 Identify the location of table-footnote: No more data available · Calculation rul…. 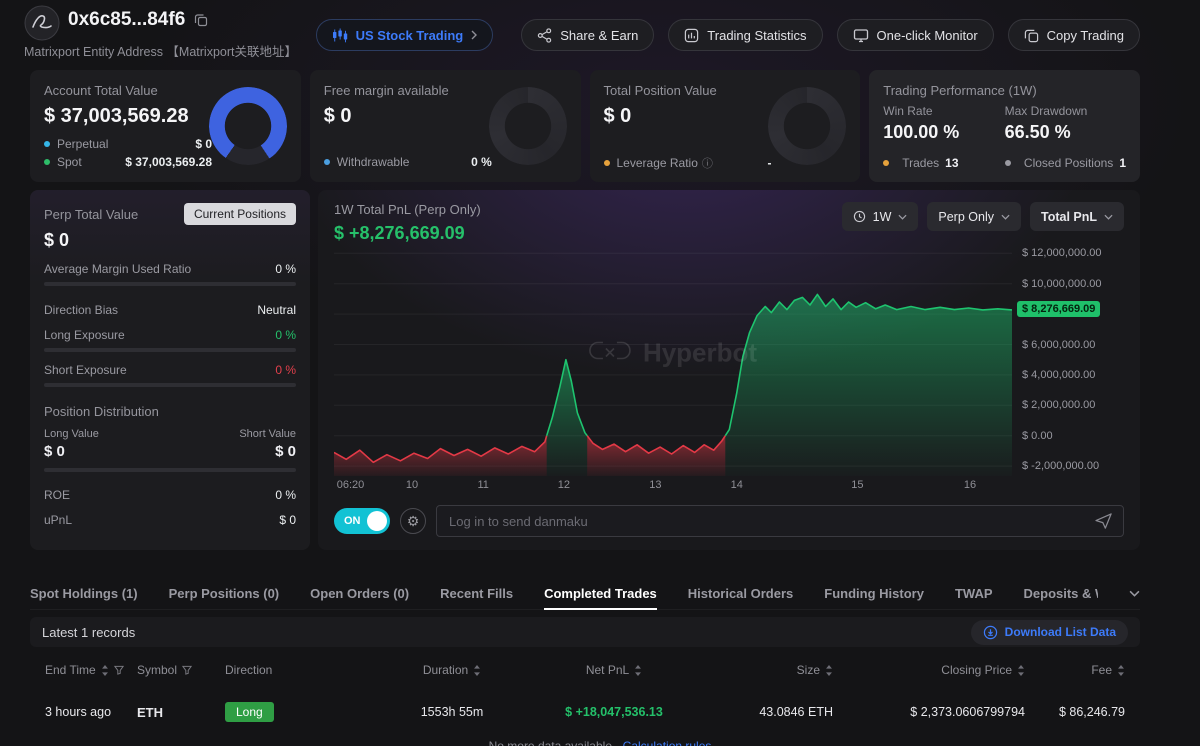
(600, 742).